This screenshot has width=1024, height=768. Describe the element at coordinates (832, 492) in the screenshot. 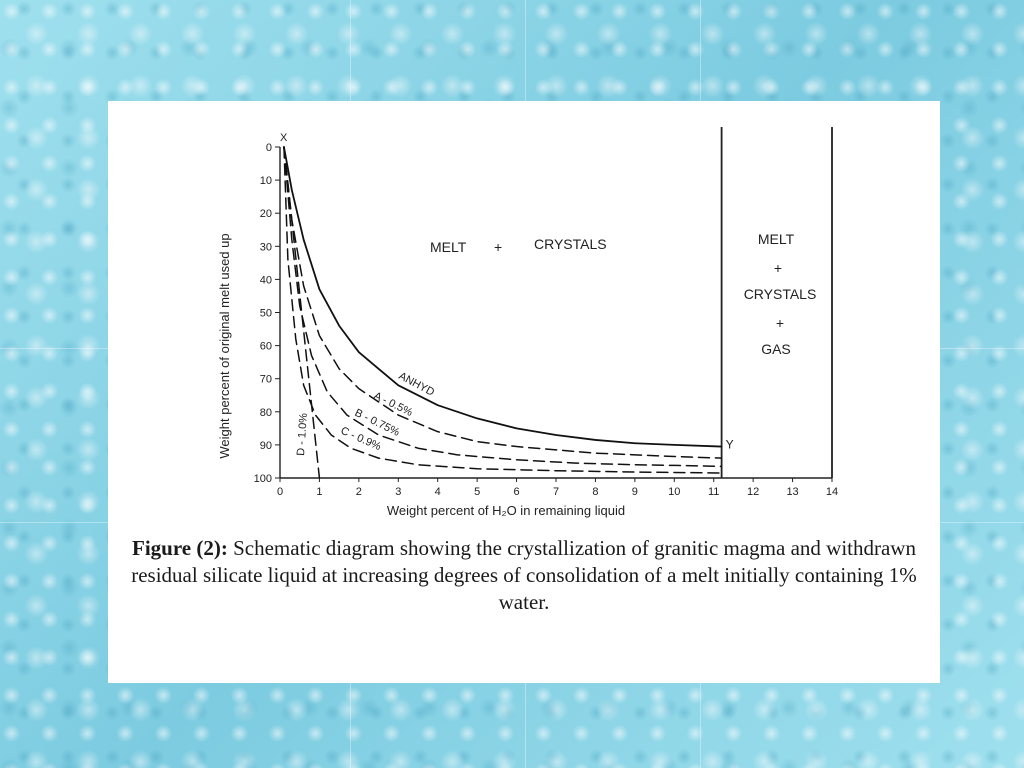

I see `x-tick-label: 14` at that location.